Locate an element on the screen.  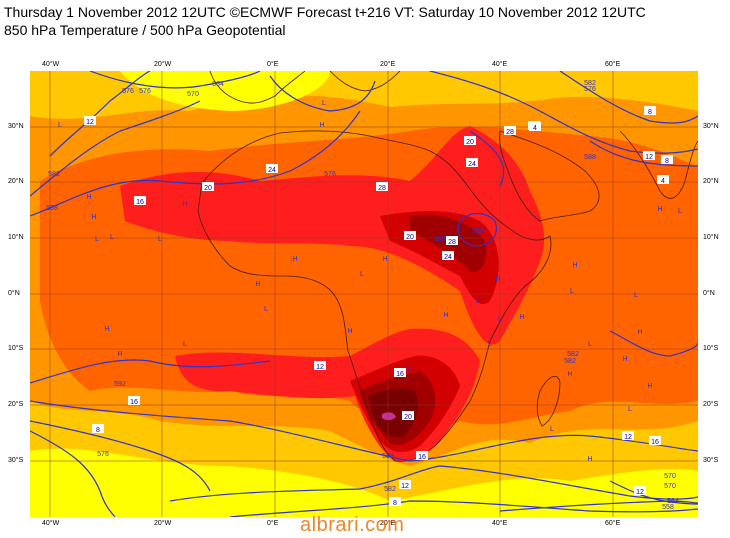
lon-tick-bottom: 0°E is located at coordinates (273, 523).